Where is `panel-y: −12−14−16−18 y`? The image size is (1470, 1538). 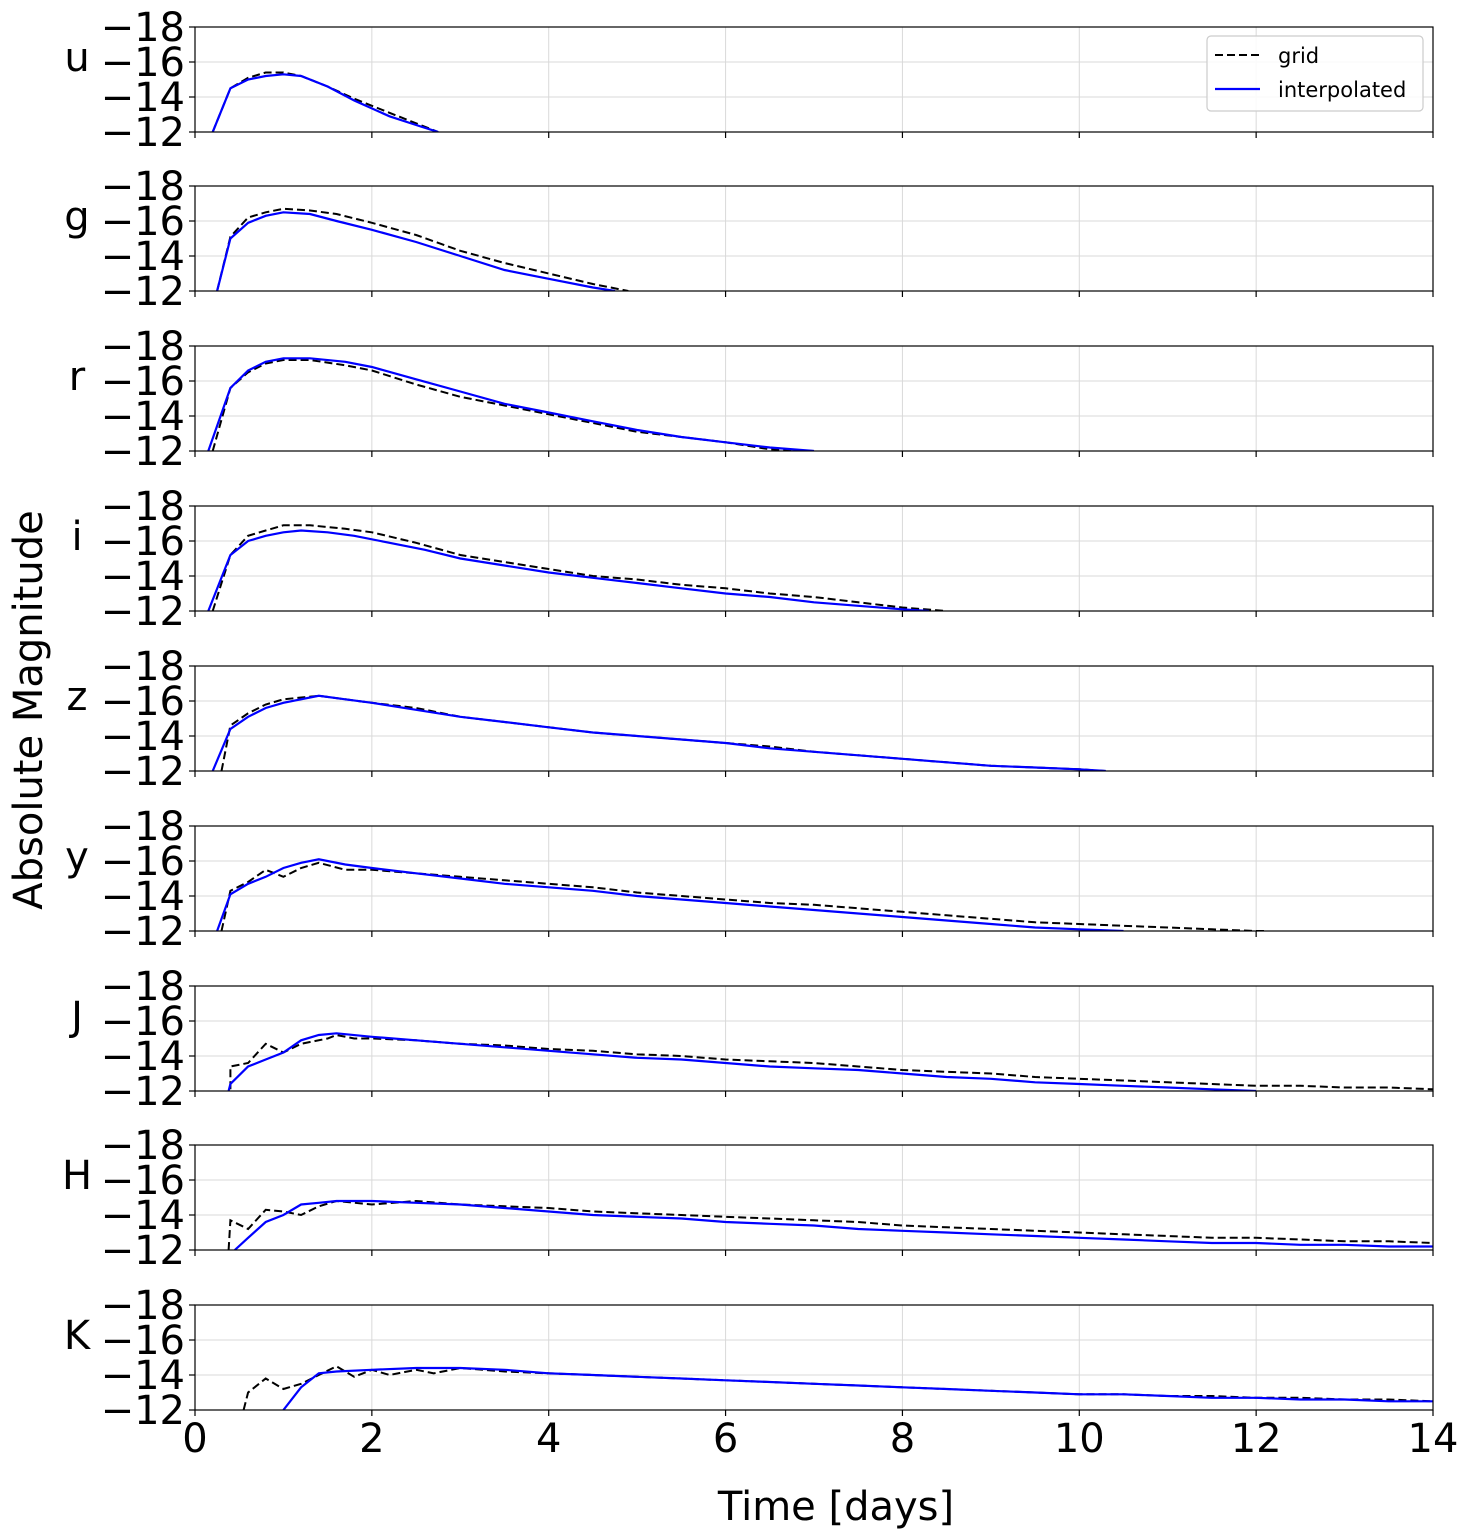 panel-y: −12−14−16−18 y is located at coordinates (749, 879).